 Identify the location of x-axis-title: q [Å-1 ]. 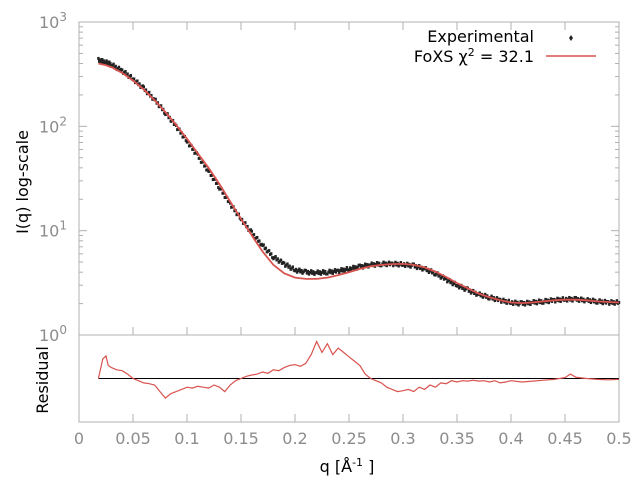
(347, 466).